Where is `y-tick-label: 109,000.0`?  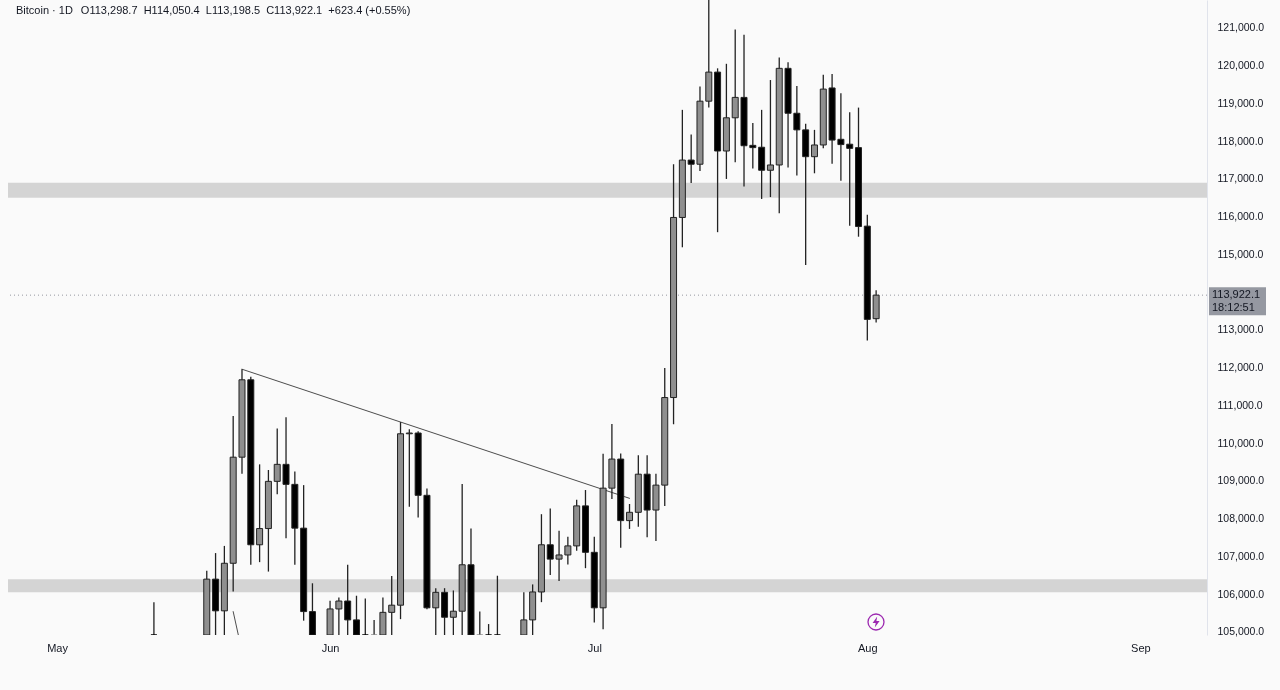 y-tick-label: 109,000.0 is located at coordinates (1241, 480).